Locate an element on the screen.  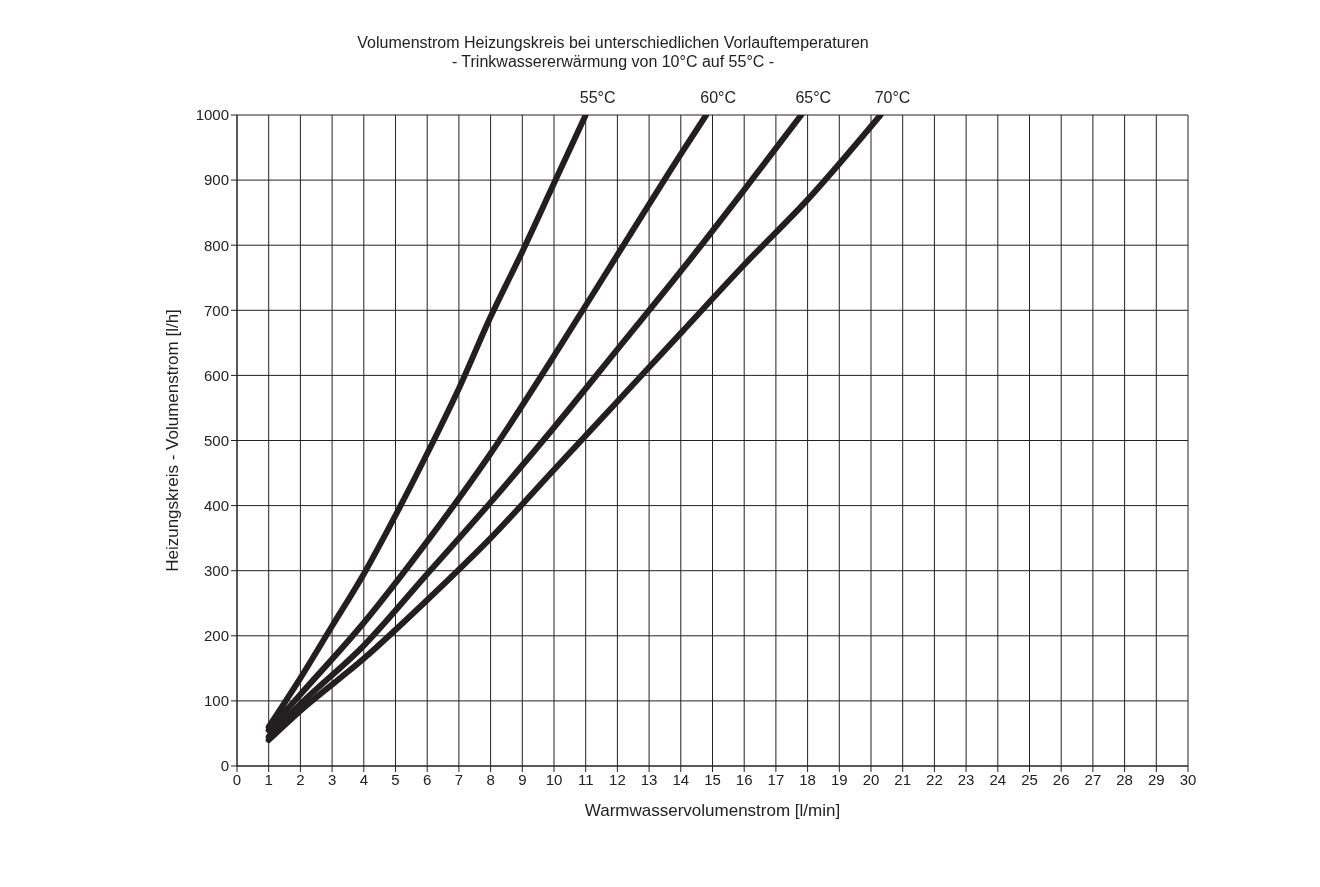
x-tick-label: 28 is located at coordinates (1124, 779).